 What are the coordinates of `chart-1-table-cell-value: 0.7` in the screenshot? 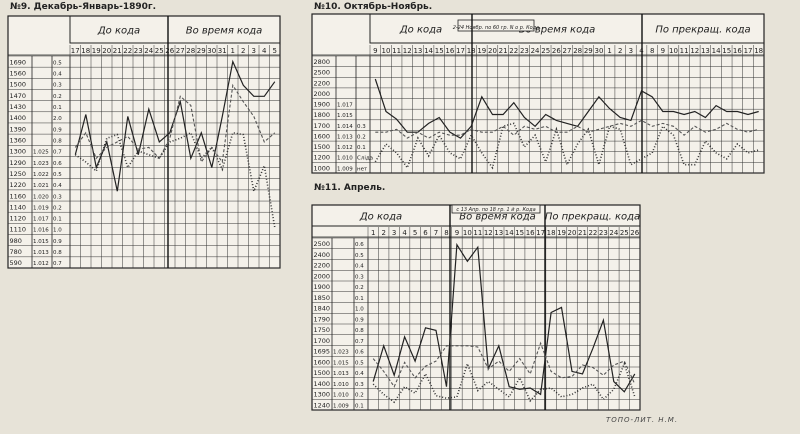 It's located at (57, 264).